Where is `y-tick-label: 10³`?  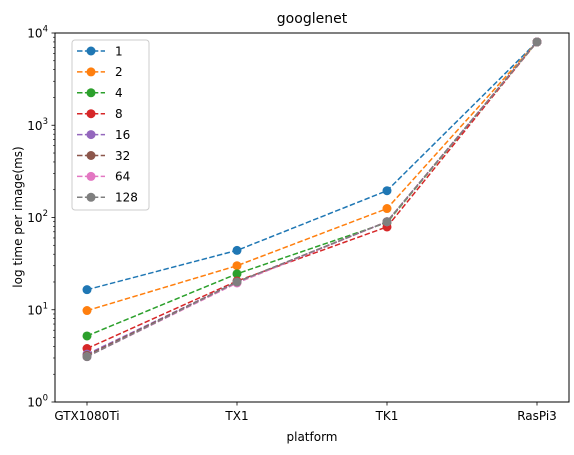 y-tick-label: 10³ is located at coordinates (37, 125).